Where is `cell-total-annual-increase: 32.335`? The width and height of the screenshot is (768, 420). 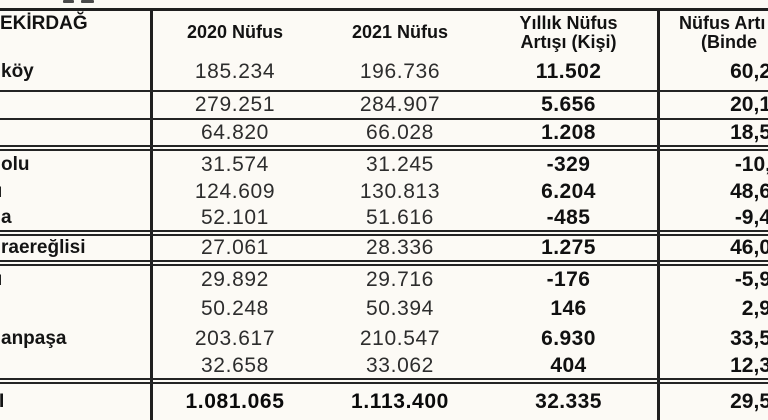
cell-total-annual-increase: 32.335 is located at coordinates (568, 401).